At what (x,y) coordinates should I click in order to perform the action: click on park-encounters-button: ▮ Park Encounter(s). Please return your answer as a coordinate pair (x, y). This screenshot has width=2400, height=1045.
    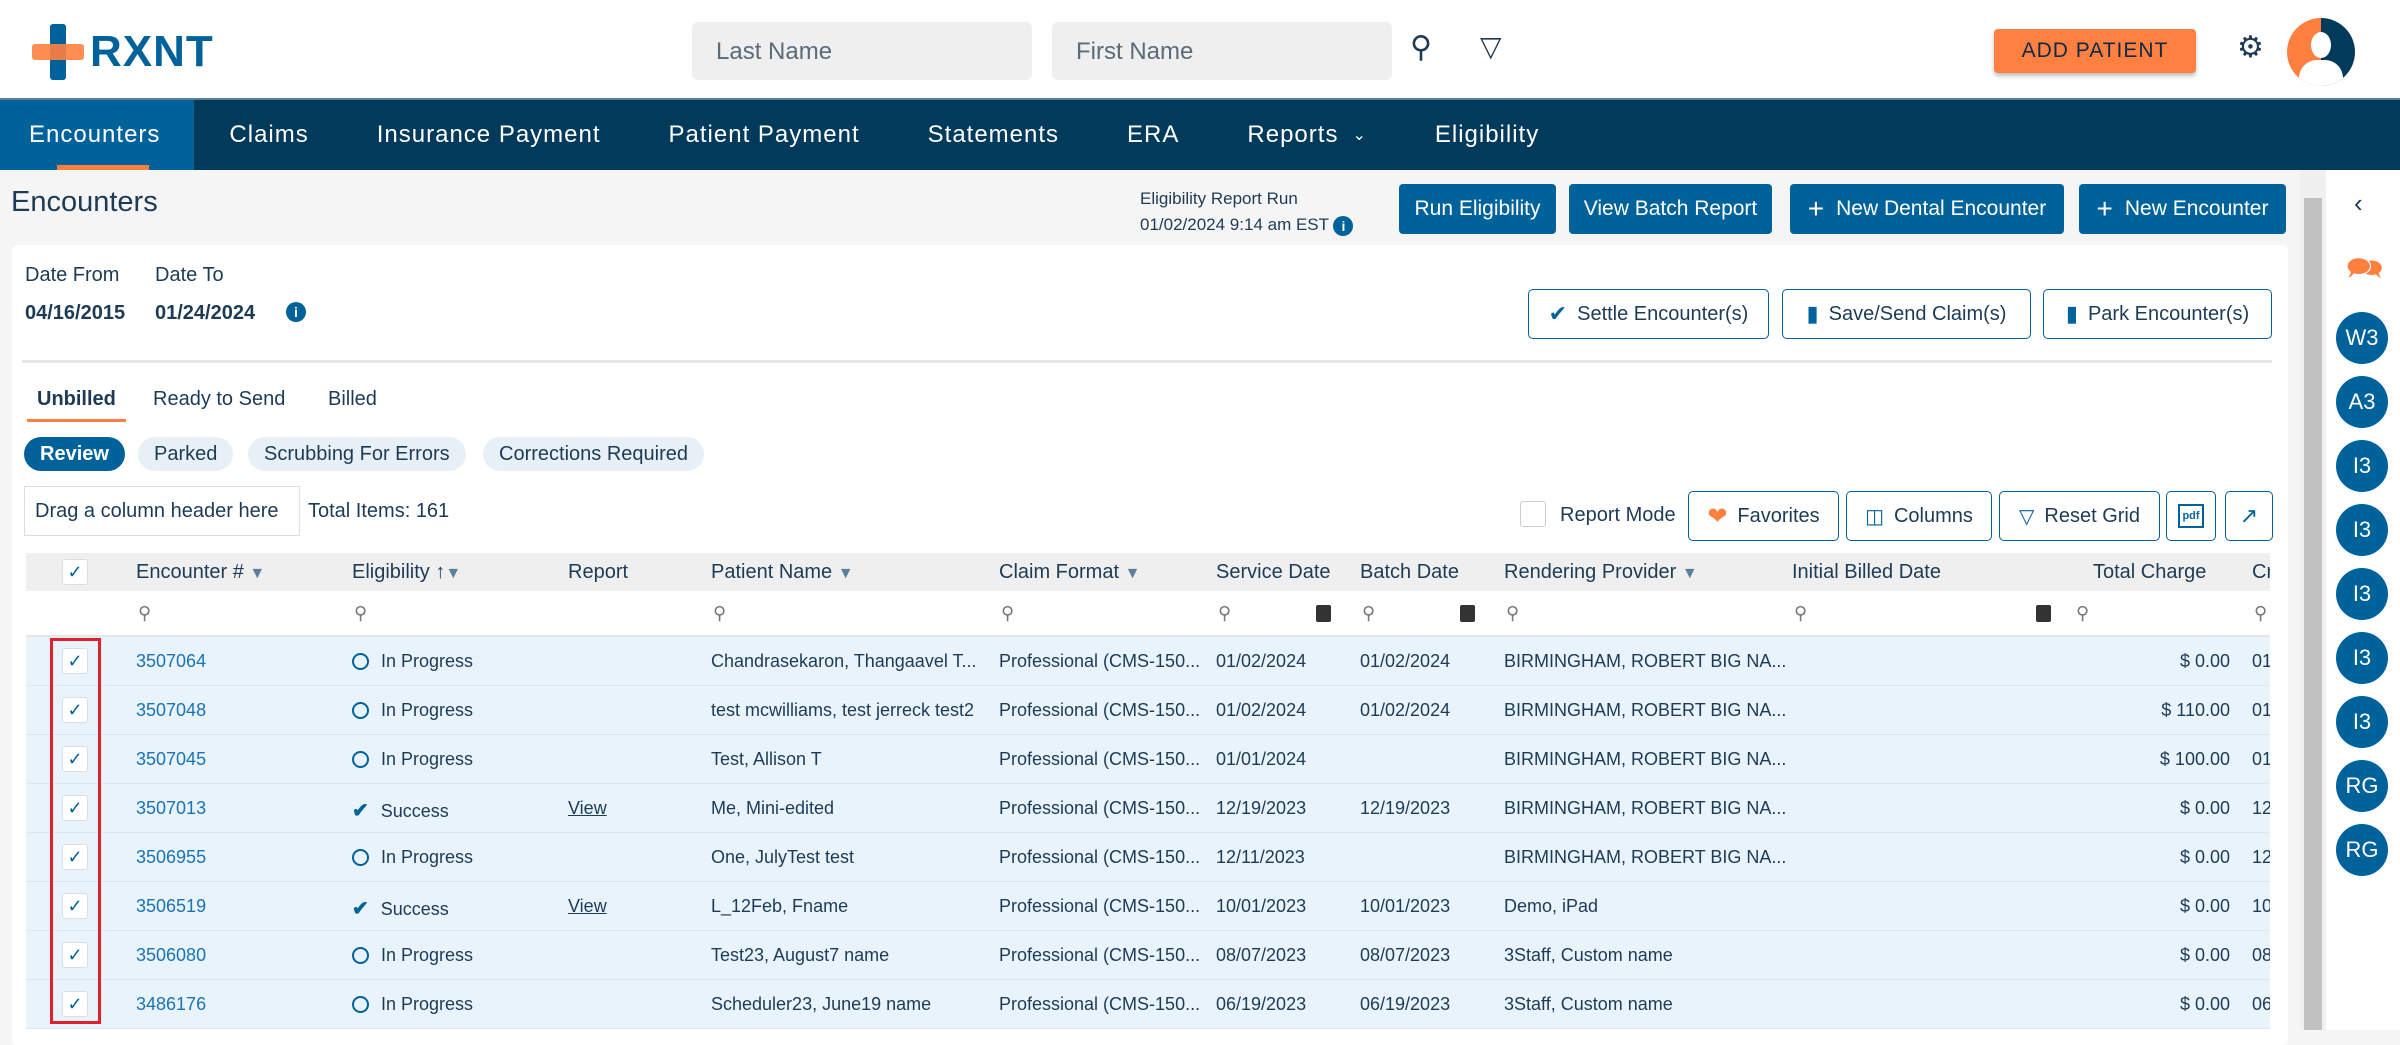
    Looking at the image, I should click on (2157, 314).